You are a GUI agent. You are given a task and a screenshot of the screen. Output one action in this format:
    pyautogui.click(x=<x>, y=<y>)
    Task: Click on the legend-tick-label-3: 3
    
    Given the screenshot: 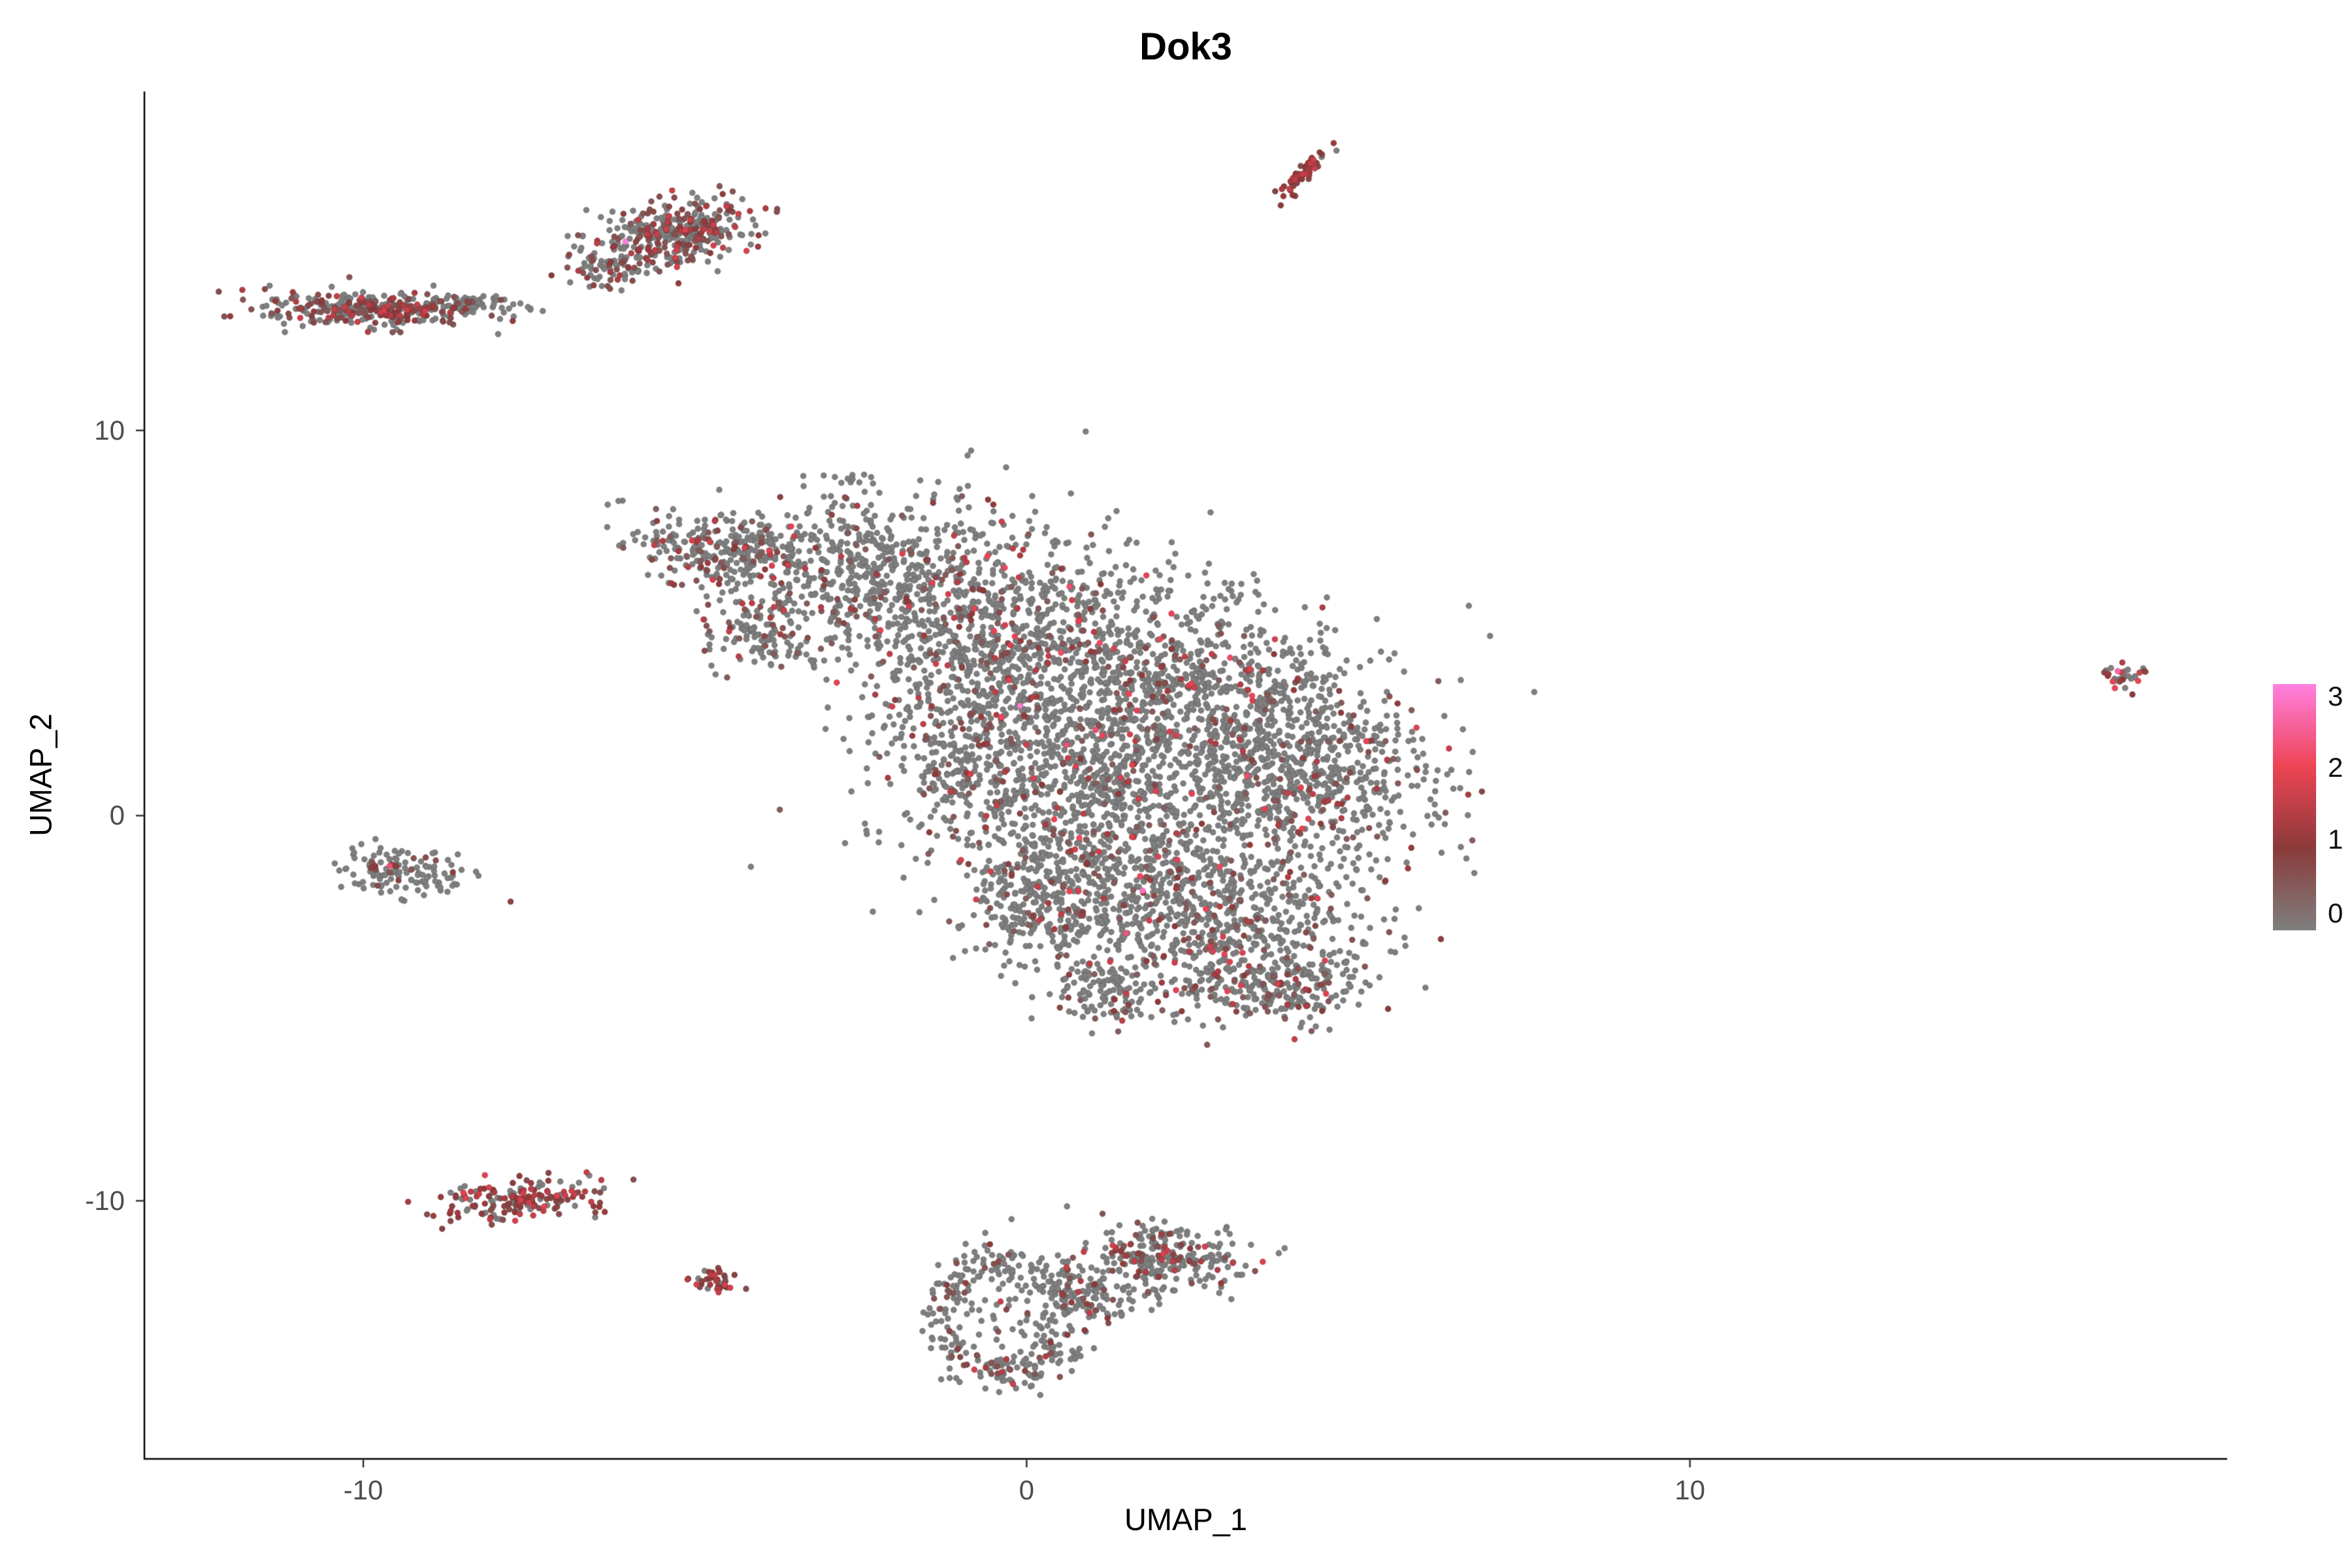 What is the action you would take?
    pyautogui.click(x=2336, y=695)
    